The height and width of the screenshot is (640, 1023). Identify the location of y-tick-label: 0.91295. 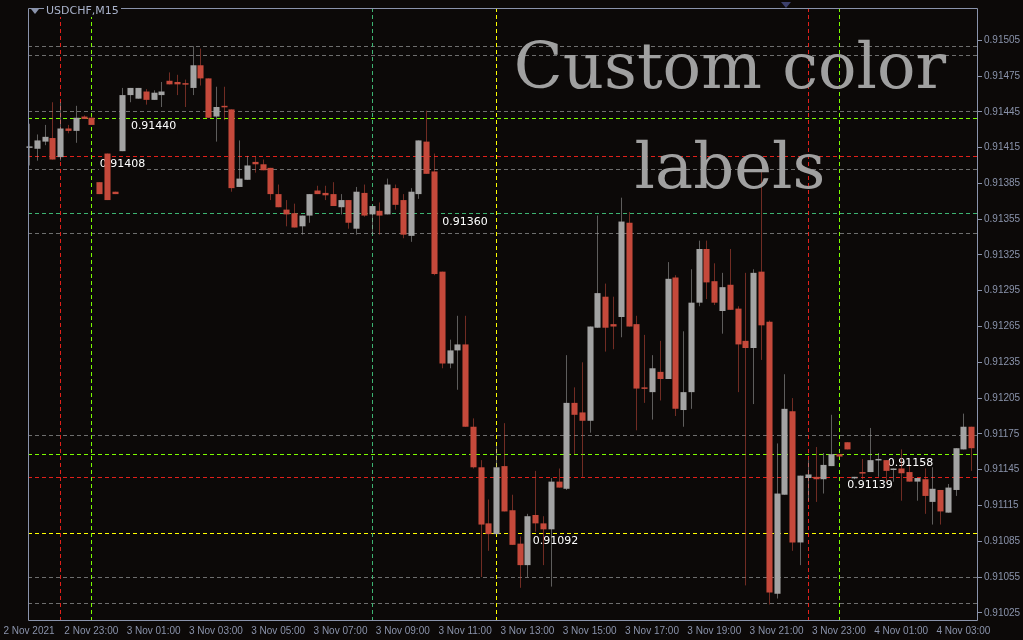
(1002, 290).